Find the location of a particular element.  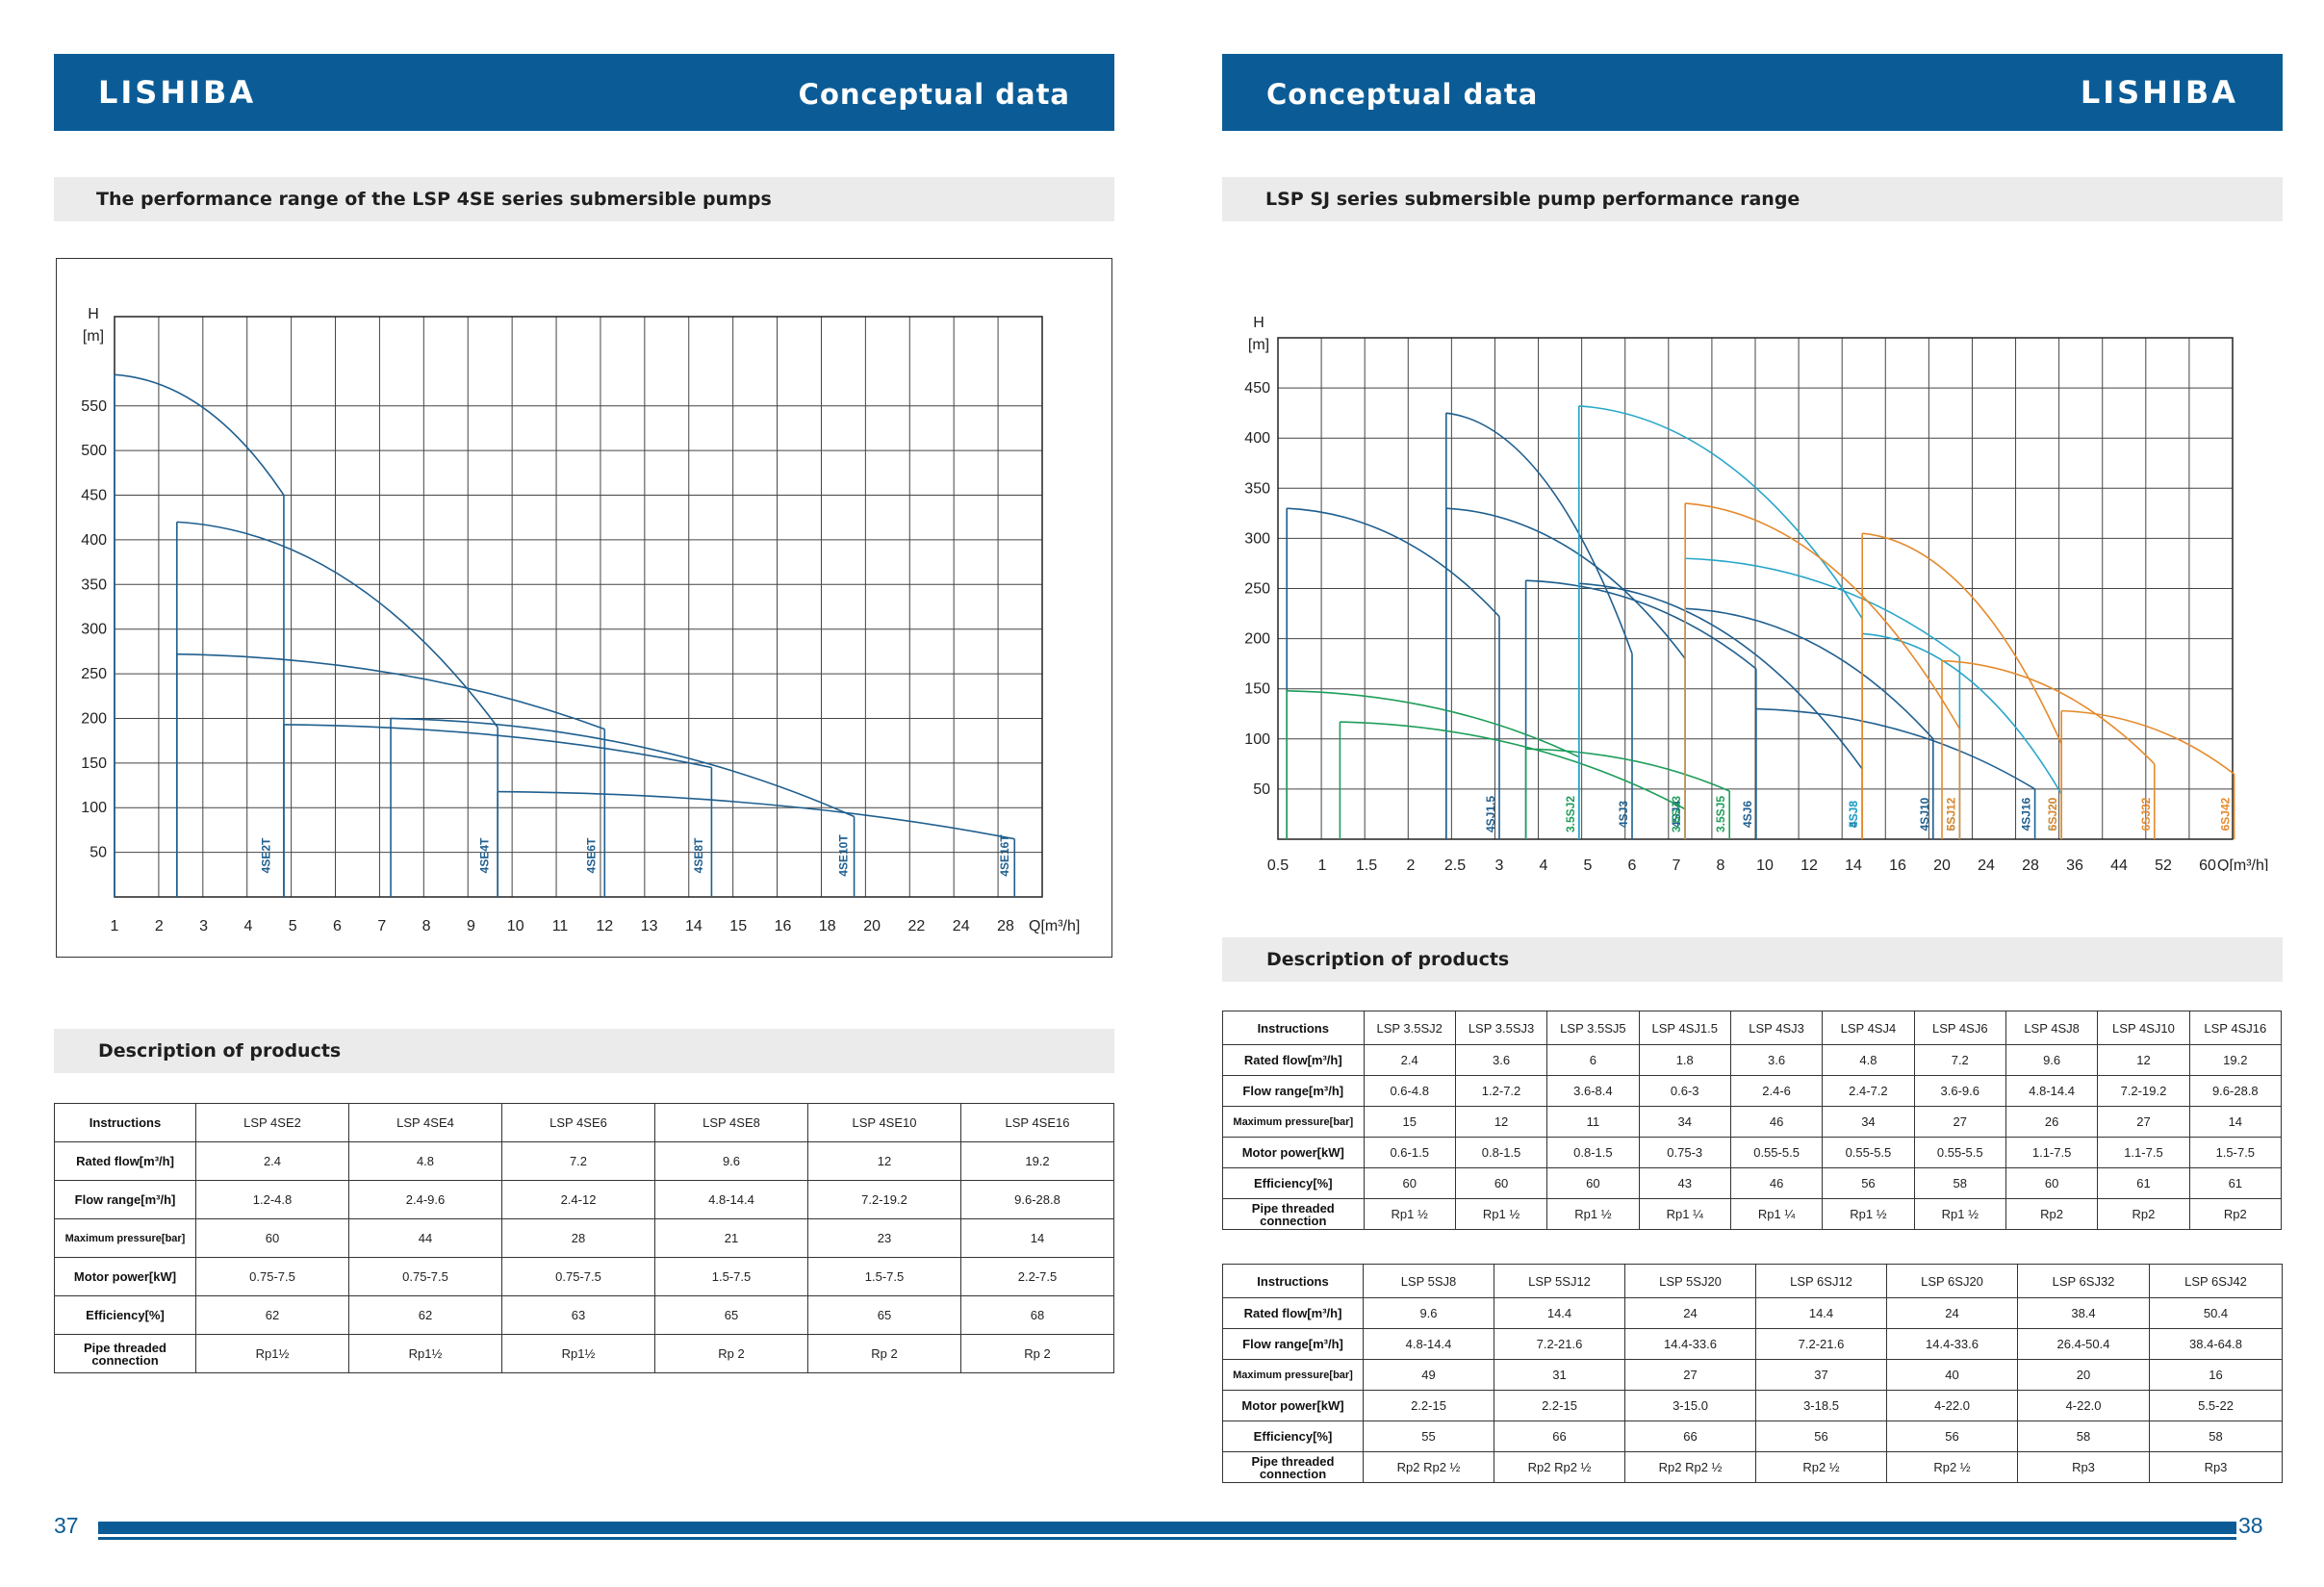

right-table2-header-lsp-5sj12: LSP 5SJ12 is located at coordinates (1559, 1281).